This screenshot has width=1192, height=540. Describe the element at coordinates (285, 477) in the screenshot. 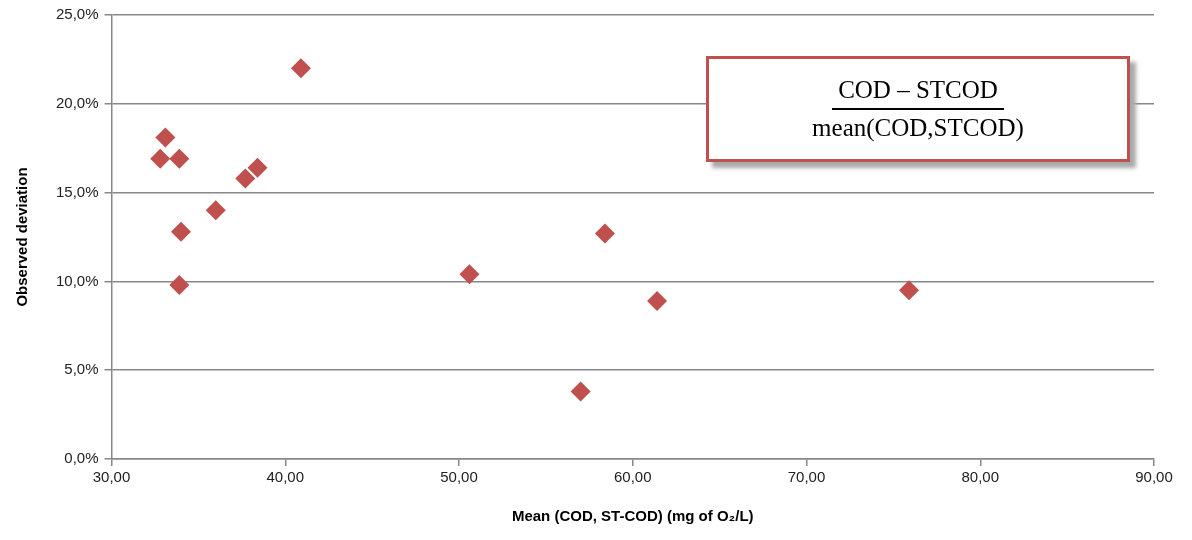

I see `x-tick-label: 40,00` at that location.